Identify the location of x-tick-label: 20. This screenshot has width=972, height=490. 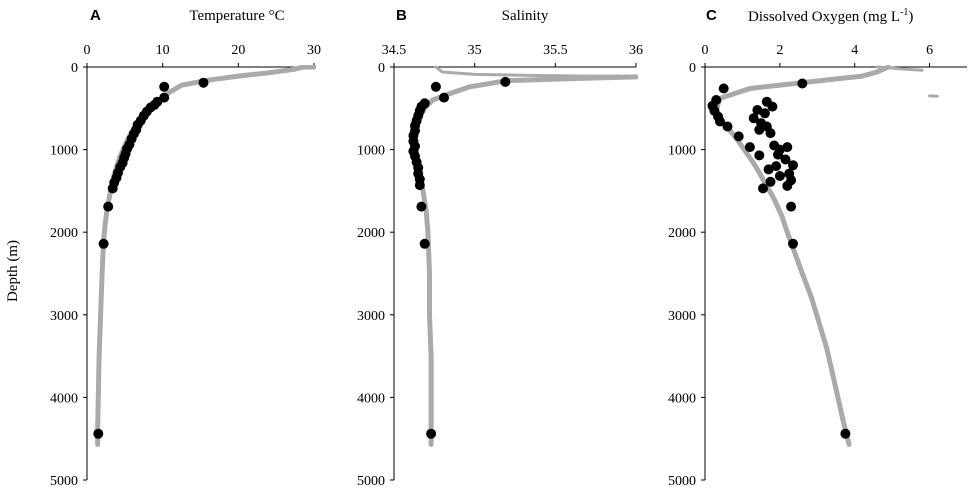
(238, 50).